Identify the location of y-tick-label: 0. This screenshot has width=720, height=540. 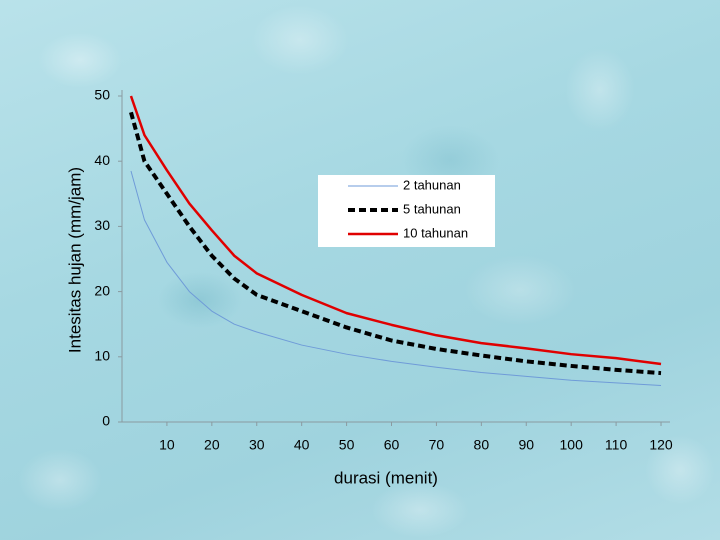
(106, 421).